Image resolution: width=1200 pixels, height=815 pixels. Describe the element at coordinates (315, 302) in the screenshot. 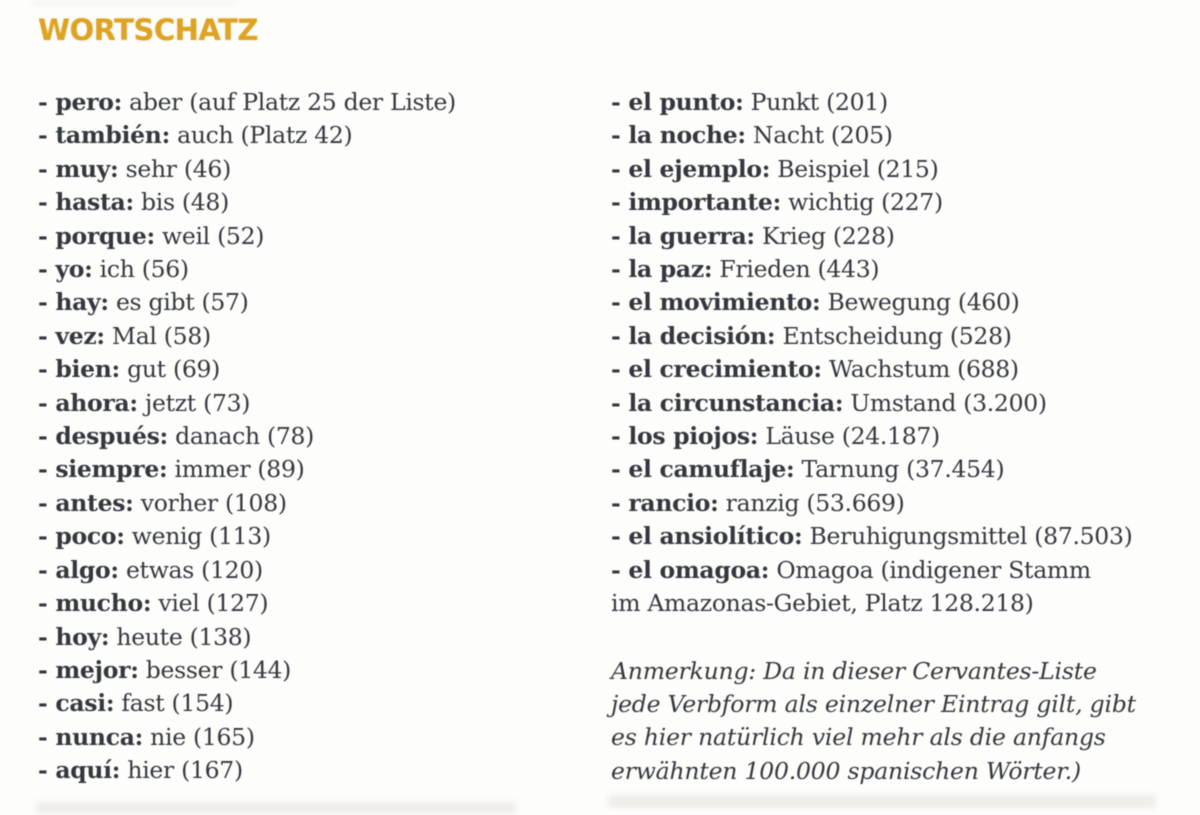

I see `vocab-entry: - hay: es gibt (57)` at that location.